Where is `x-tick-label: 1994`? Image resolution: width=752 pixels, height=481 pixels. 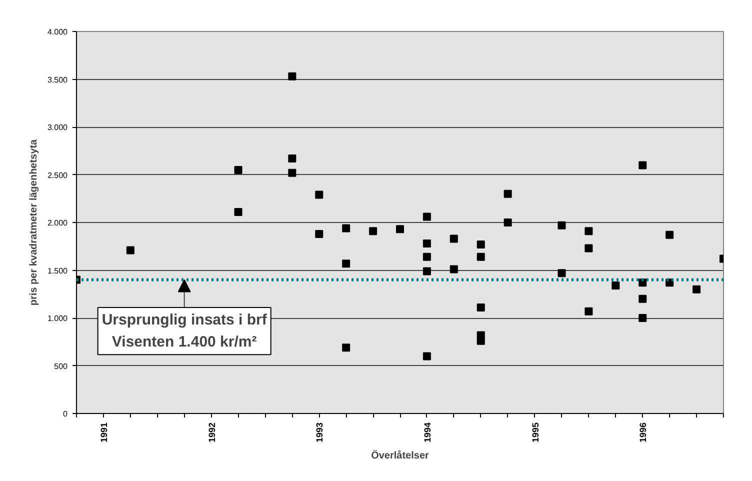
x-tick-label: 1994 is located at coordinates (427, 432).